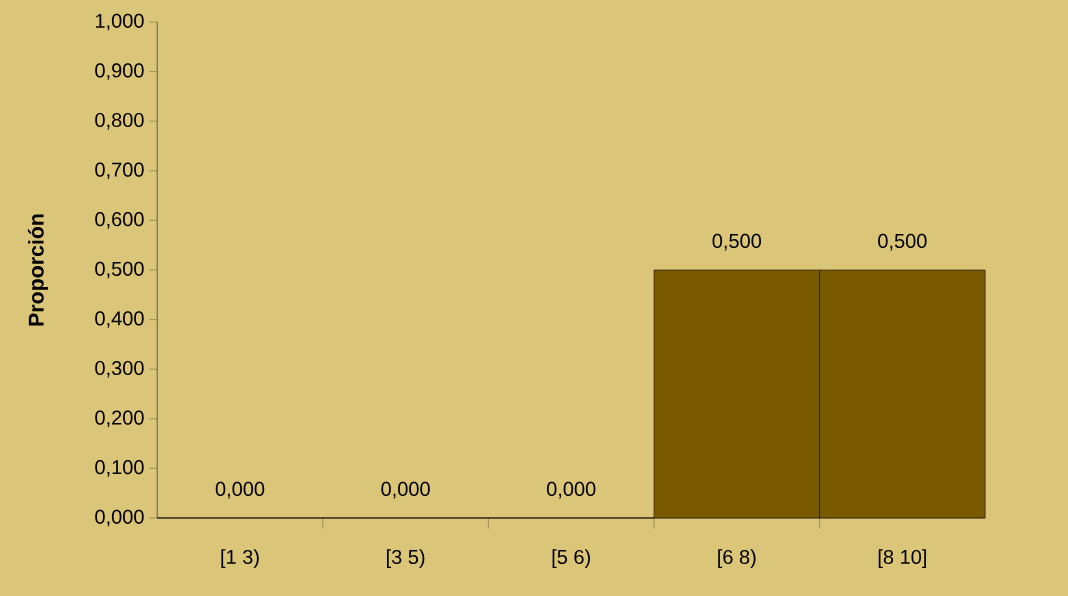 Image resolution: width=1068 pixels, height=596 pixels. I want to click on y-tick-label: 1,000, so click(119, 22).